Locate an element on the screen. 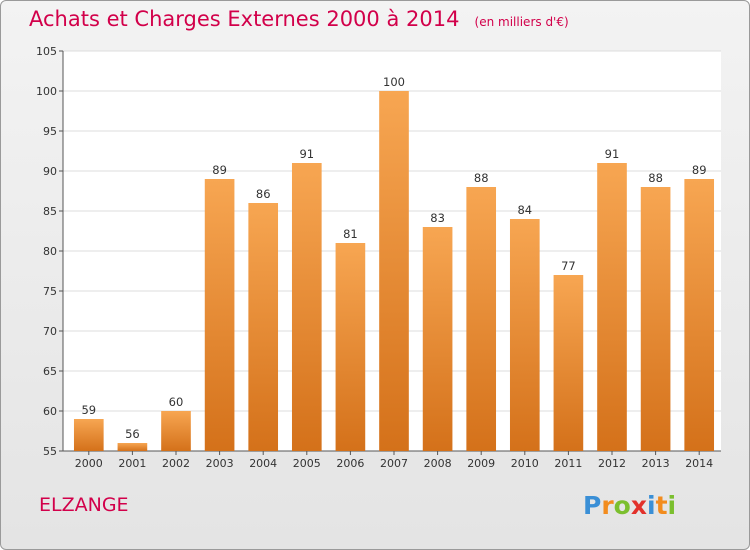 The image size is (750, 550). logo-letter: t is located at coordinates (661, 505).